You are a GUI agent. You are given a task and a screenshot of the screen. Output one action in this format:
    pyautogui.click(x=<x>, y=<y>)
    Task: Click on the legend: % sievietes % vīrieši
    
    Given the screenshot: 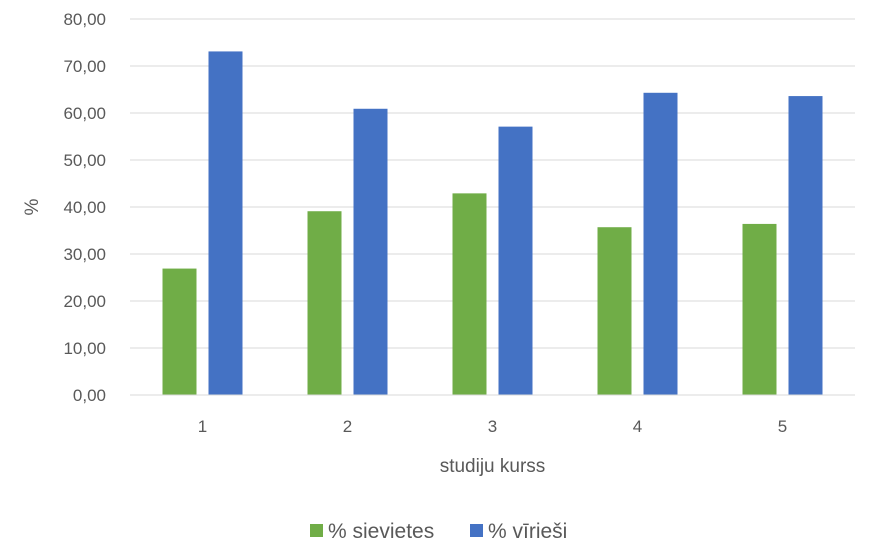 What is the action you would take?
    pyautogui.click(x=438, y=531)
    